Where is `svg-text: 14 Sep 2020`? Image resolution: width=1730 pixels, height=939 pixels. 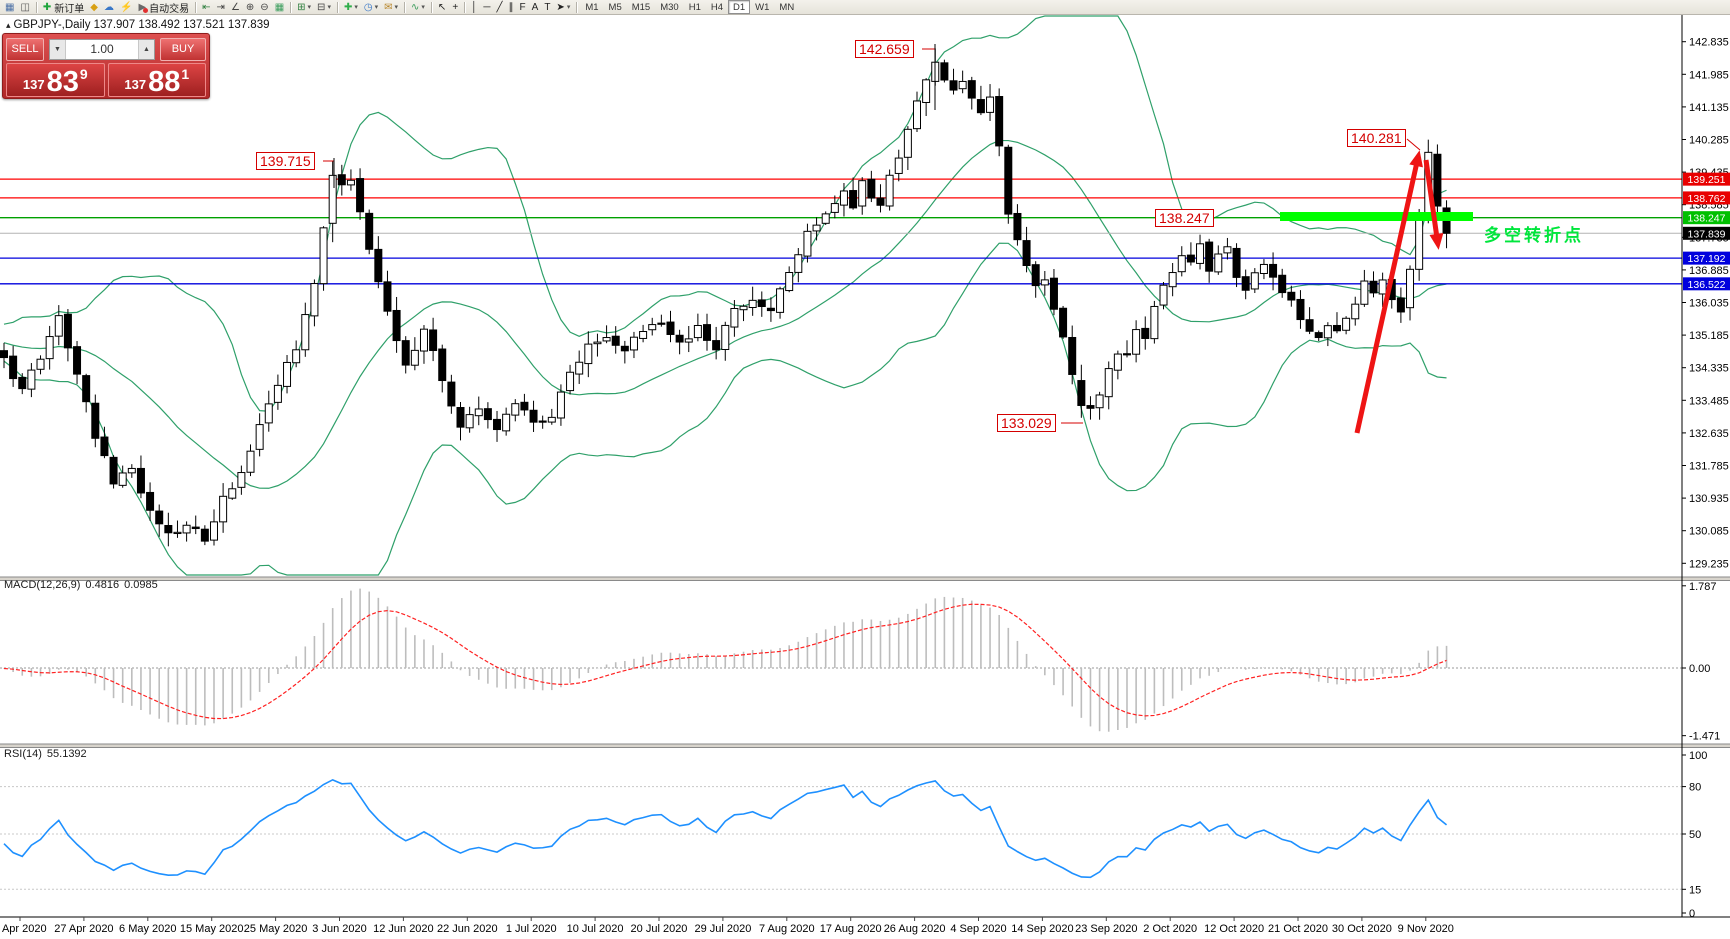
svg-text: 14 Sep 2020 is located at coordinates (1042, 929).